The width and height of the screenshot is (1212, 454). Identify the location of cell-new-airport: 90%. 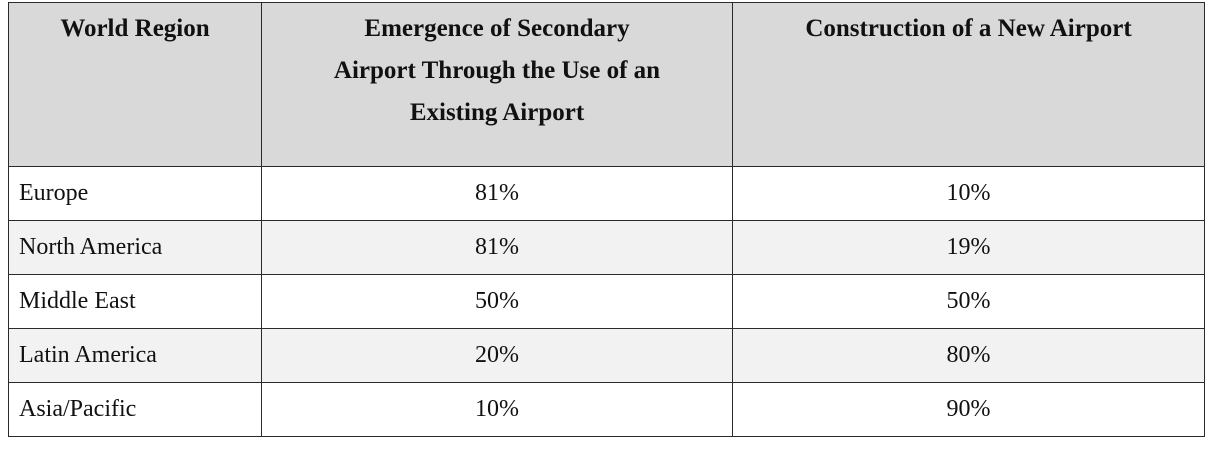
(968, 409).